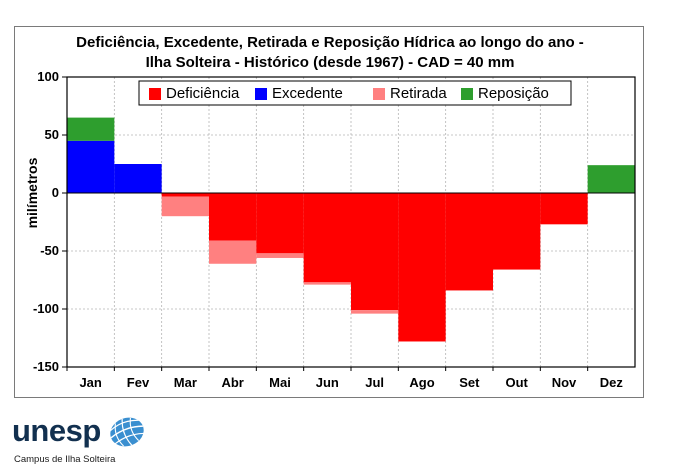  What do you see at coordinates (127, 432) in the screenshot?
I see `logo-sphere-icon` at bounding box center [127, 432].